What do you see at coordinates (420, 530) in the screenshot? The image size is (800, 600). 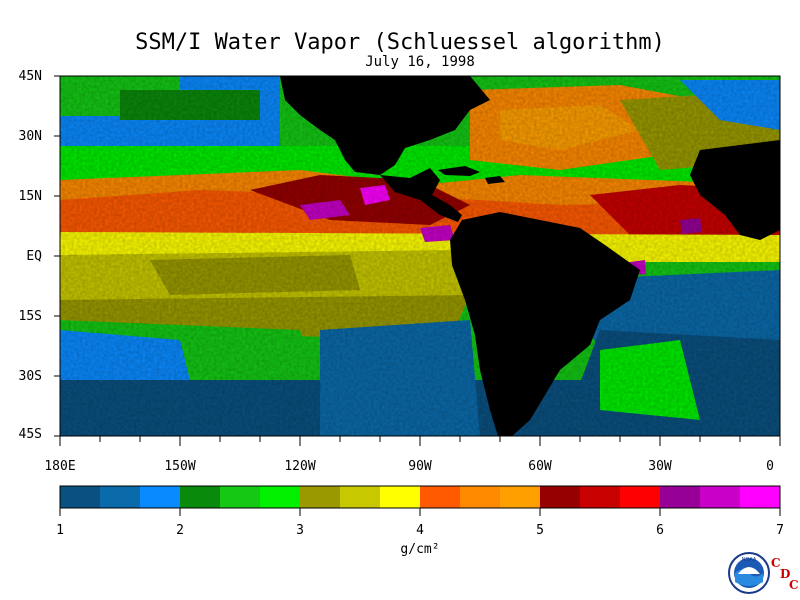 I see `colorbar-tick-4: 4` at bounding box center [420, 530].